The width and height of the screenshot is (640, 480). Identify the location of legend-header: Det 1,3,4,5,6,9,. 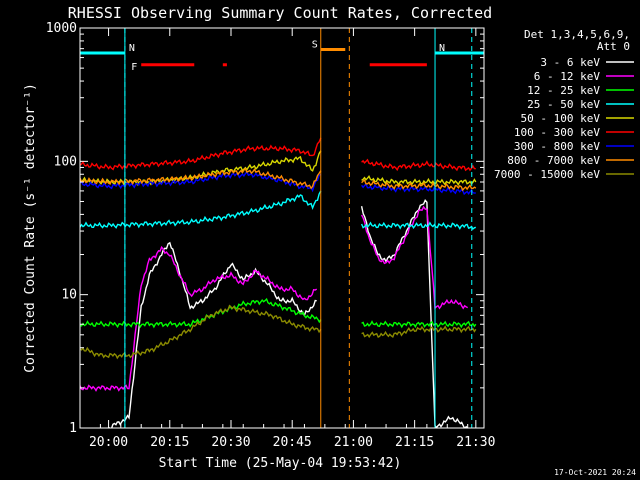
(577, 34).